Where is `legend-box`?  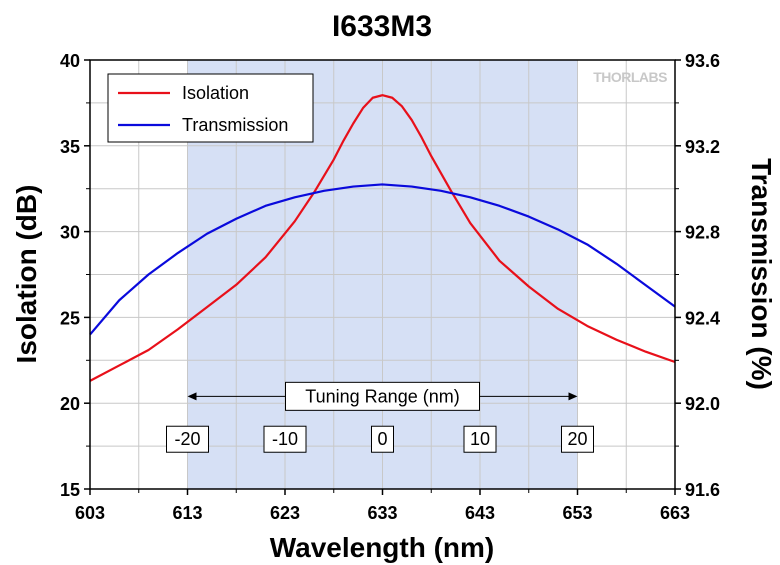 legend-box is located at coordinates (210, 108).